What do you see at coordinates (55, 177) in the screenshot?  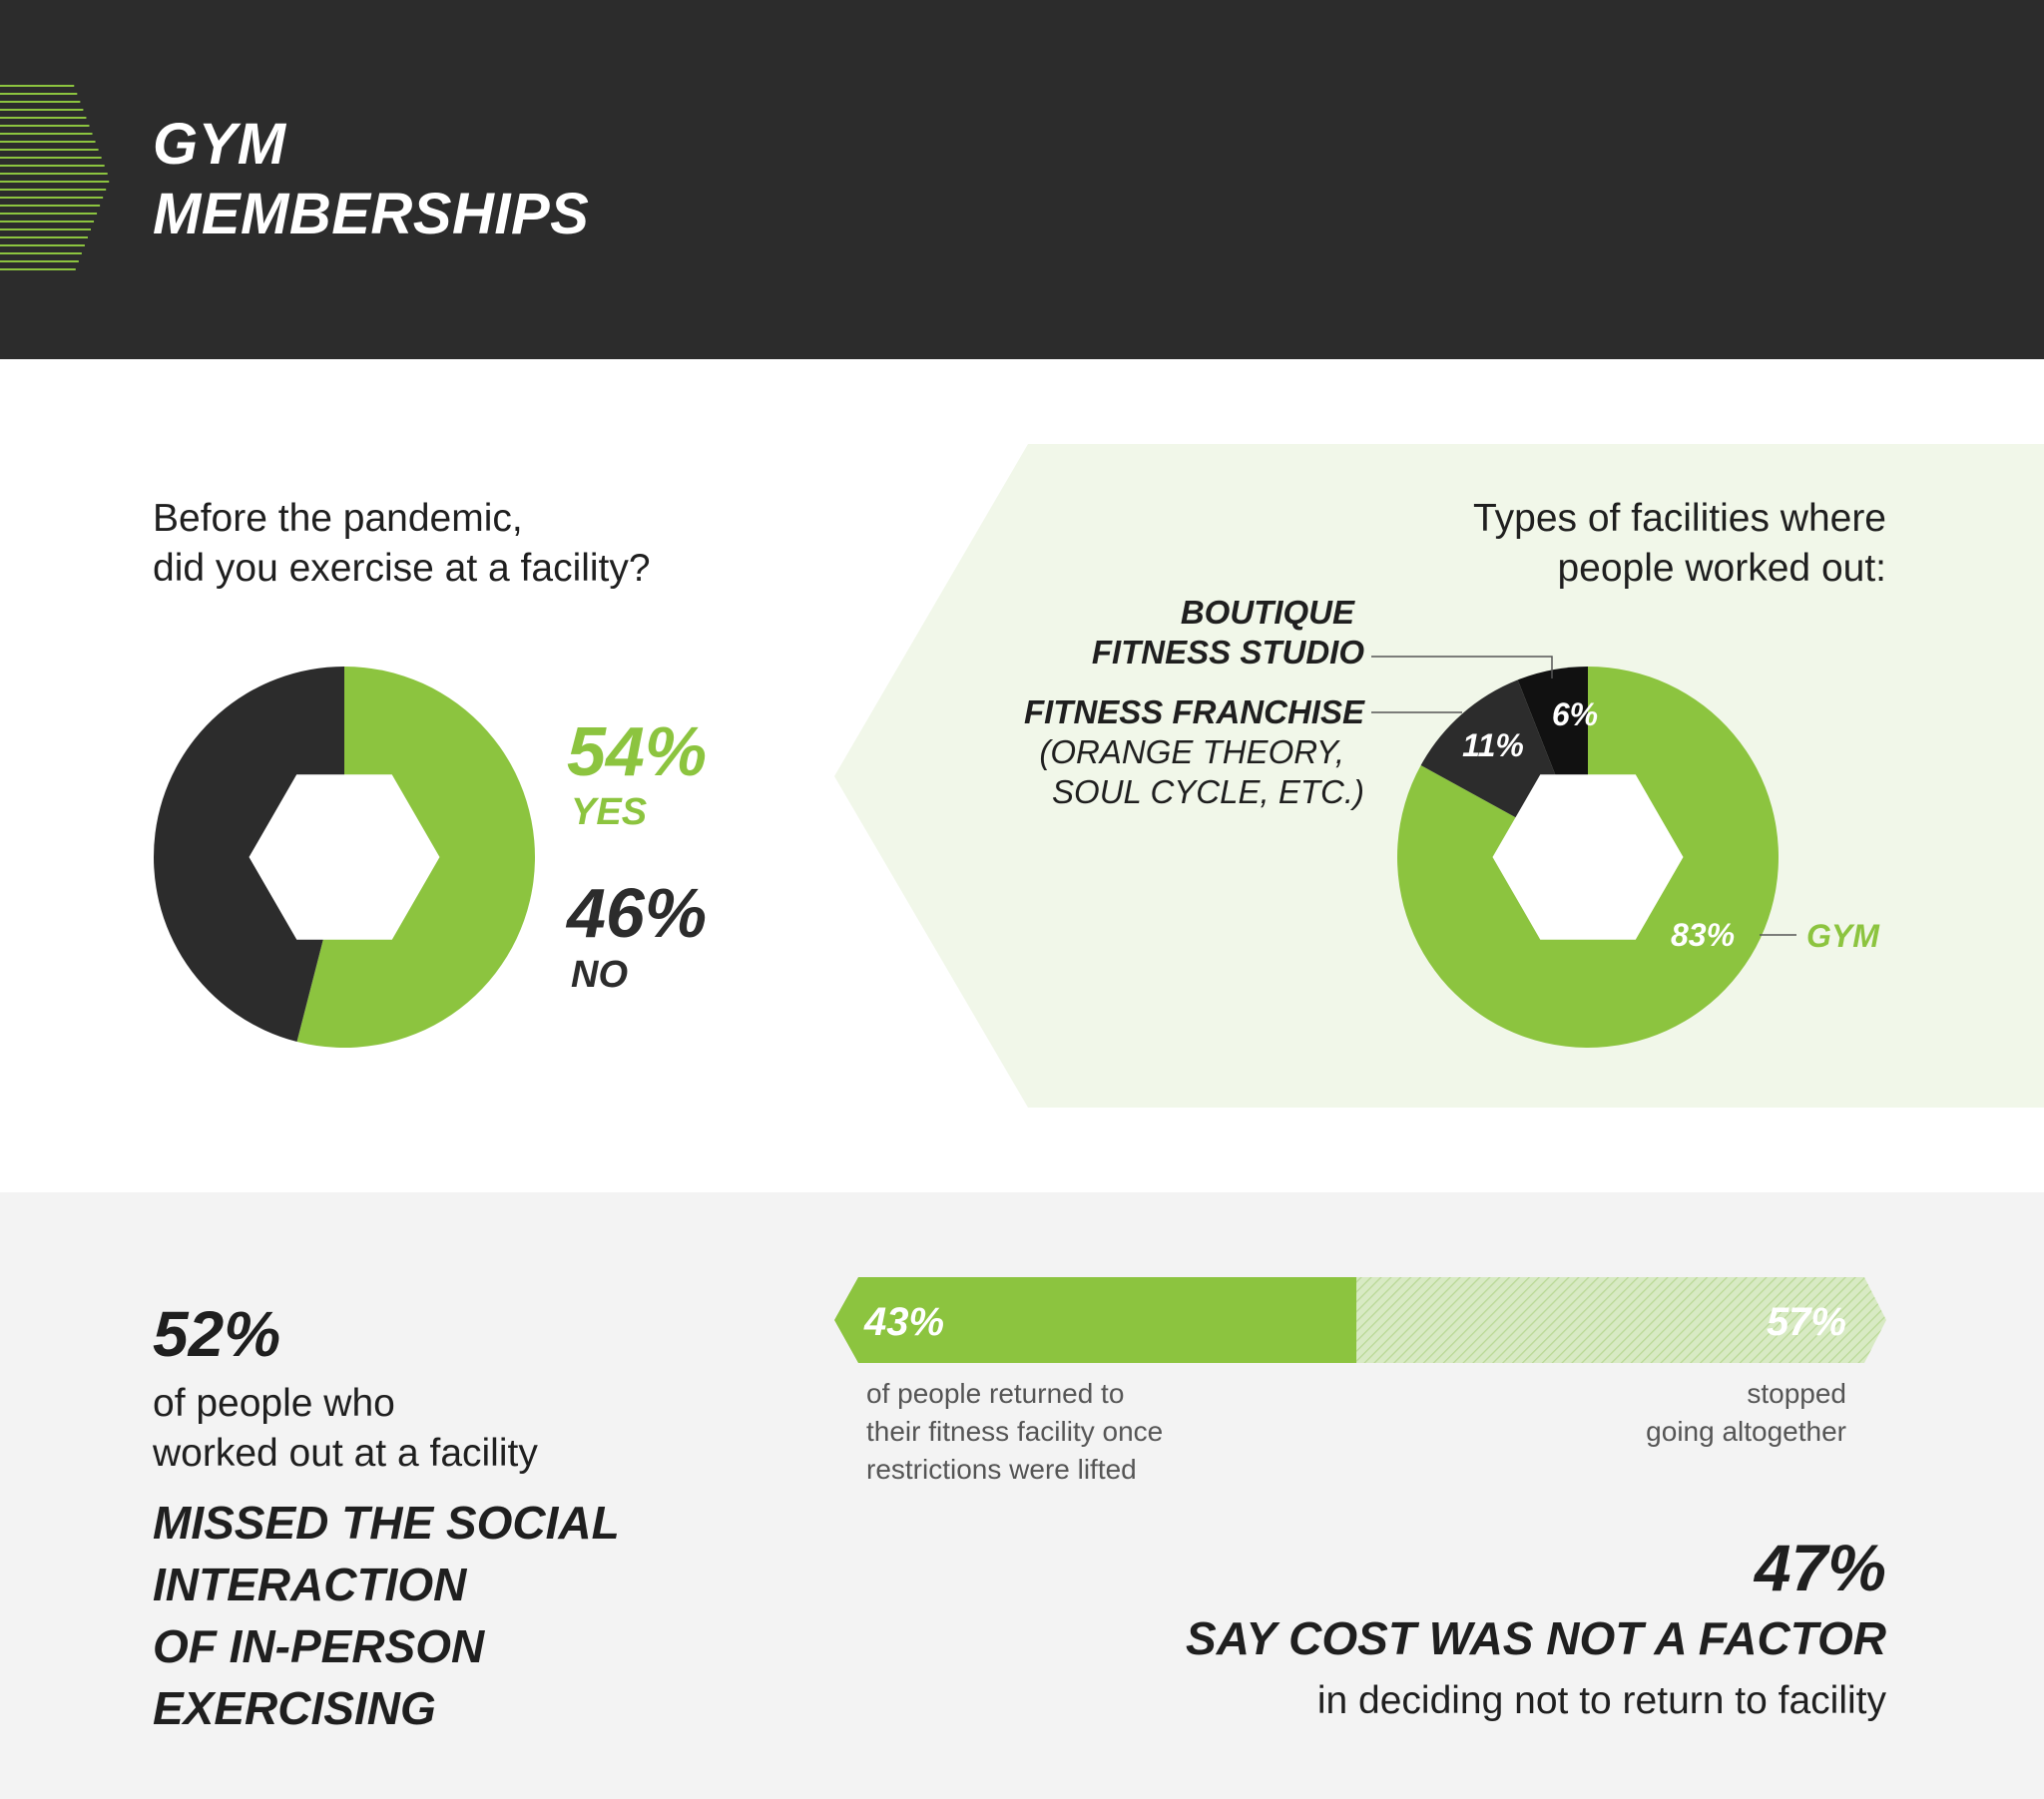 I see `stripe-arrow-icon` at bounding box center [55, 177].